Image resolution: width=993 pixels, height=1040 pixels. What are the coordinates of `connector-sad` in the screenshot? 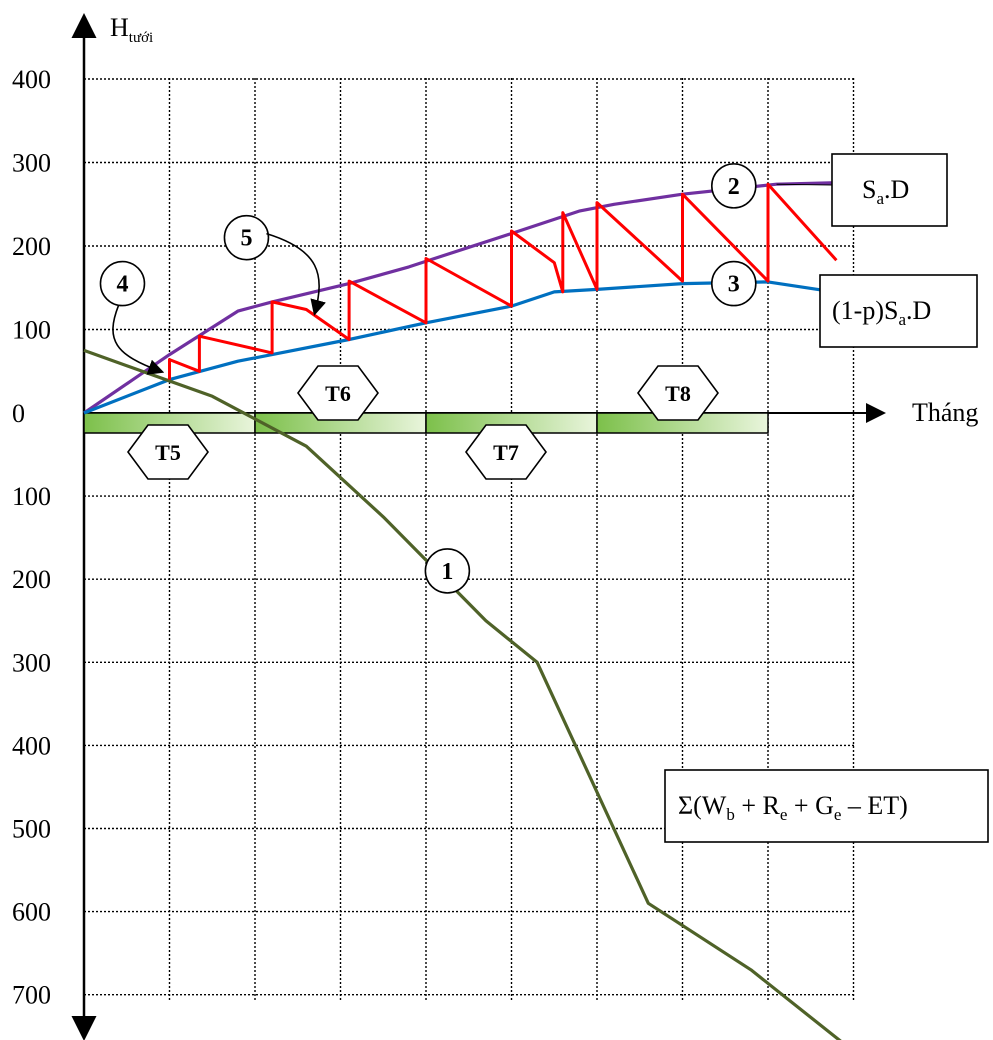 It's located at (804, 184).